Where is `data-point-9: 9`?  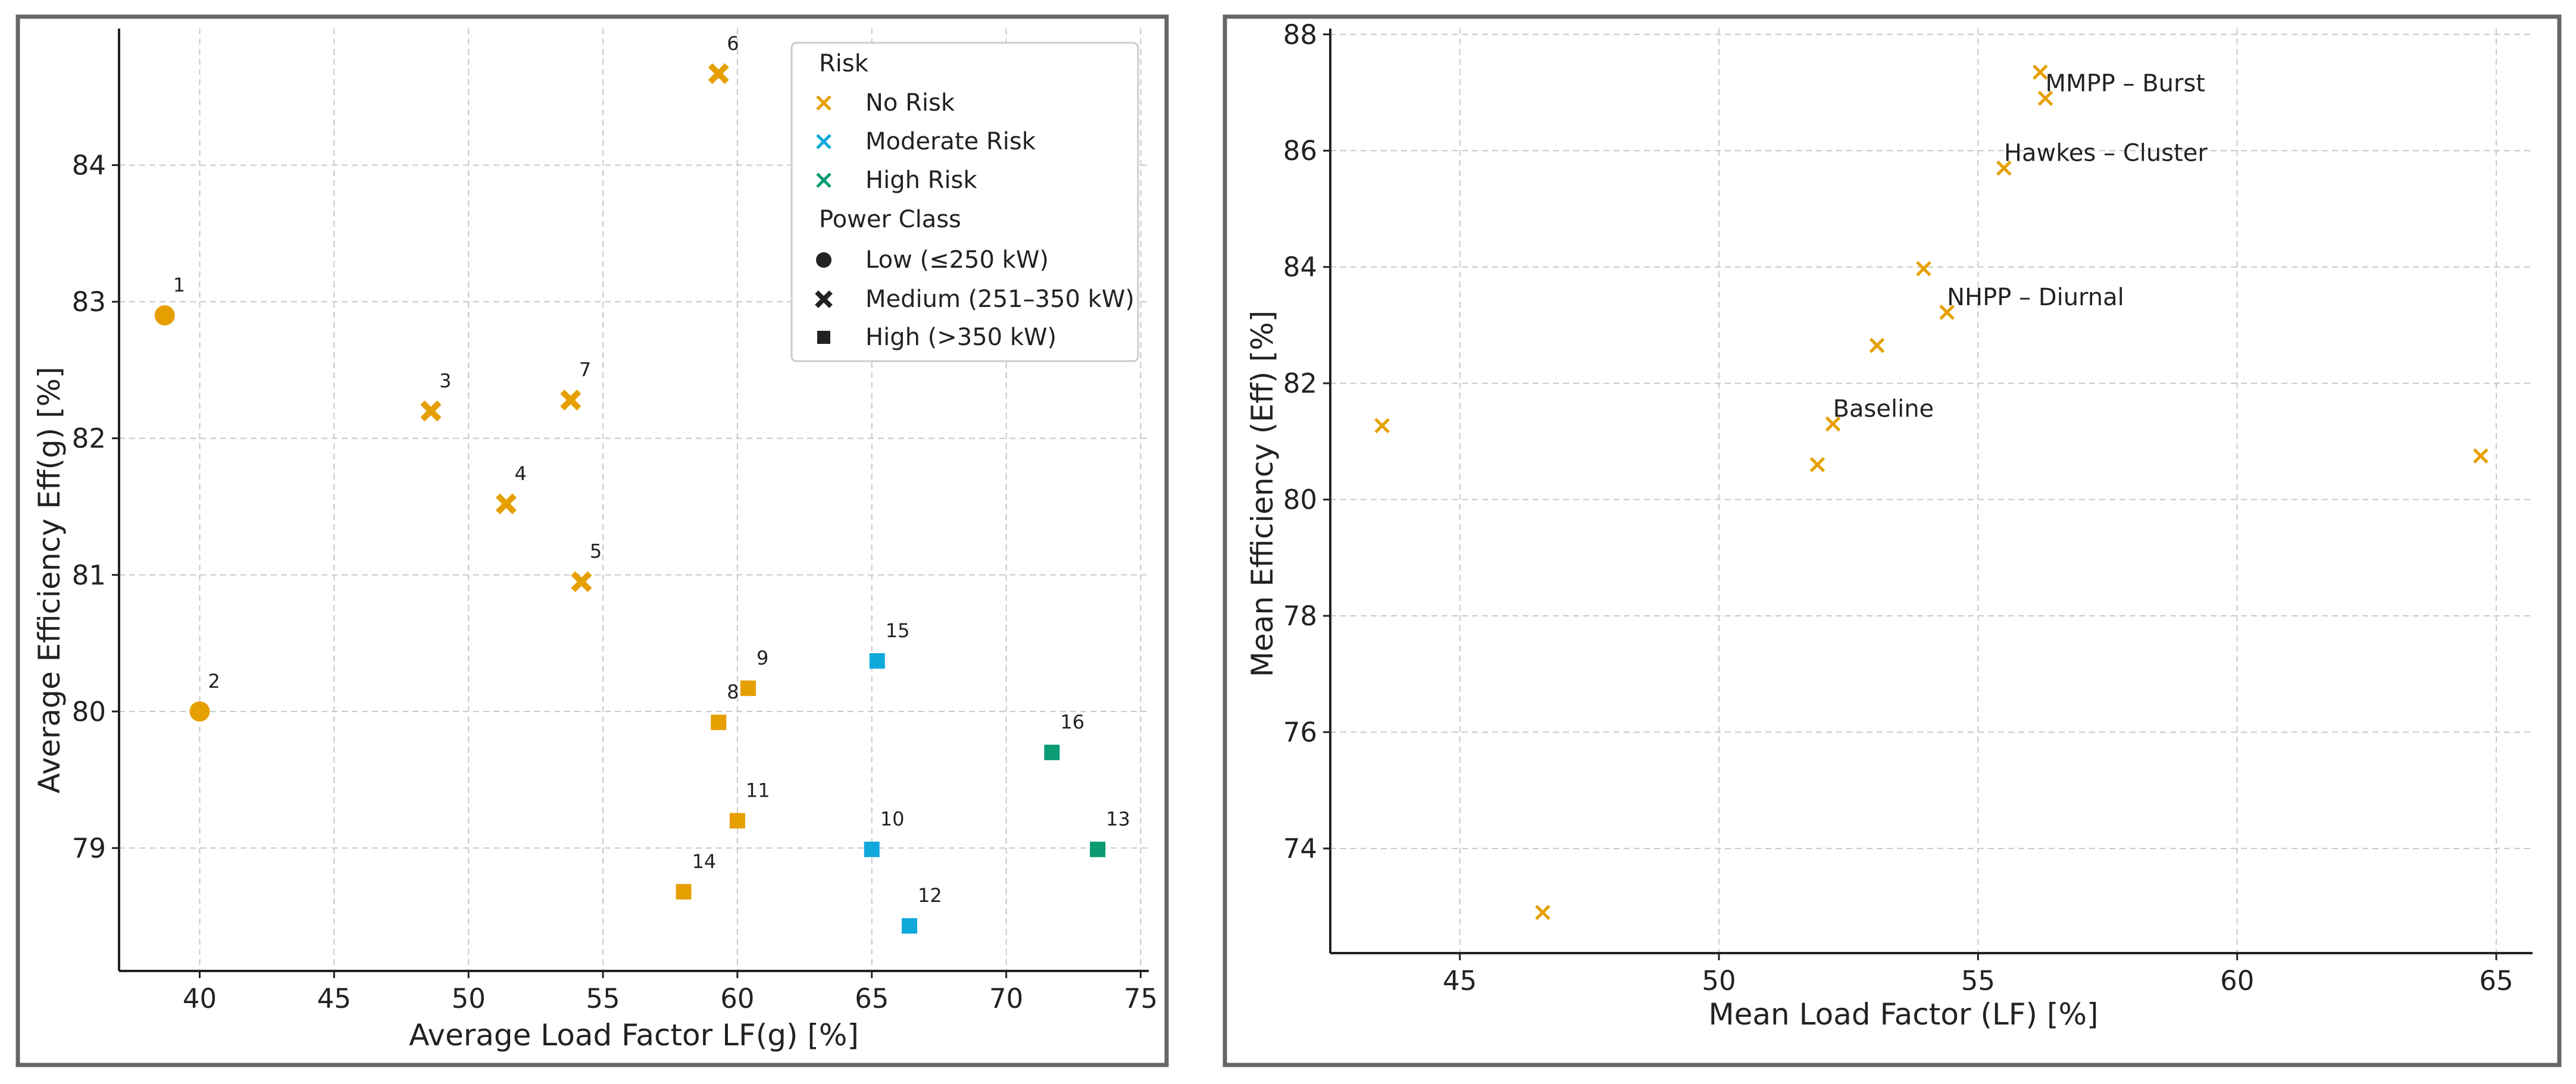 data-point-9: 9 is located at coordinates (754, 671).